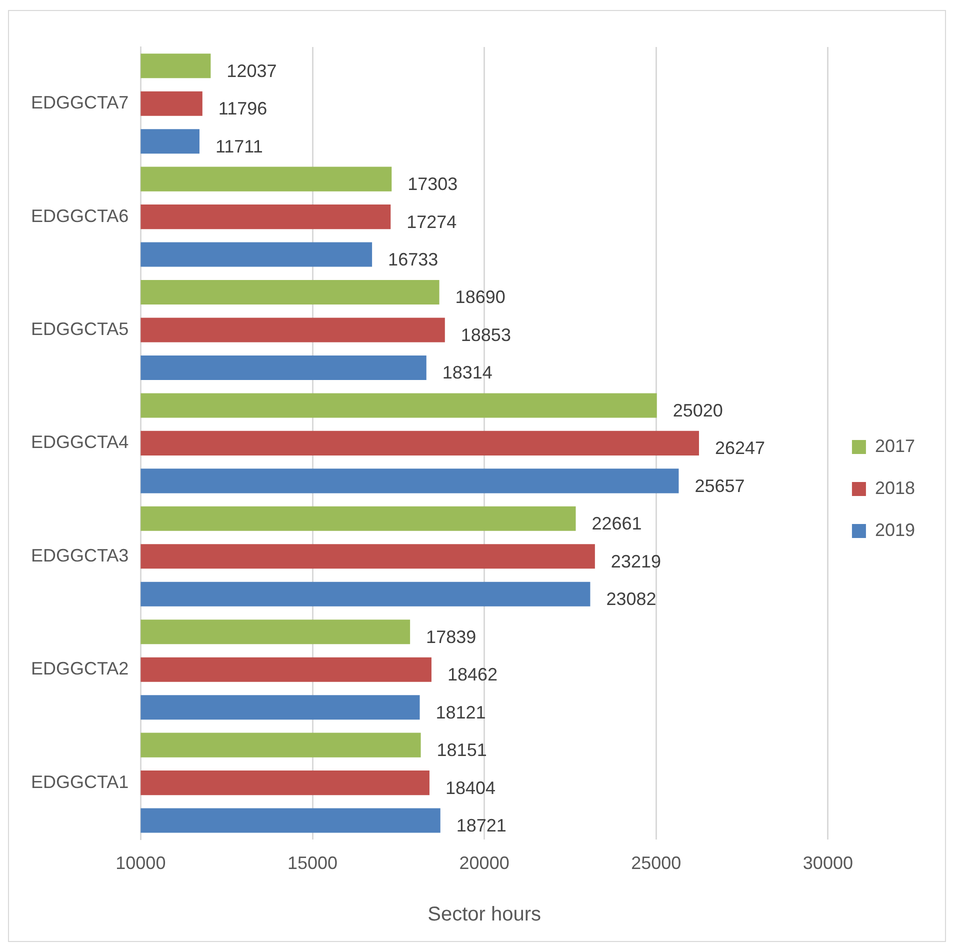  I want to click on data-label: 18121, so click(461, 712).